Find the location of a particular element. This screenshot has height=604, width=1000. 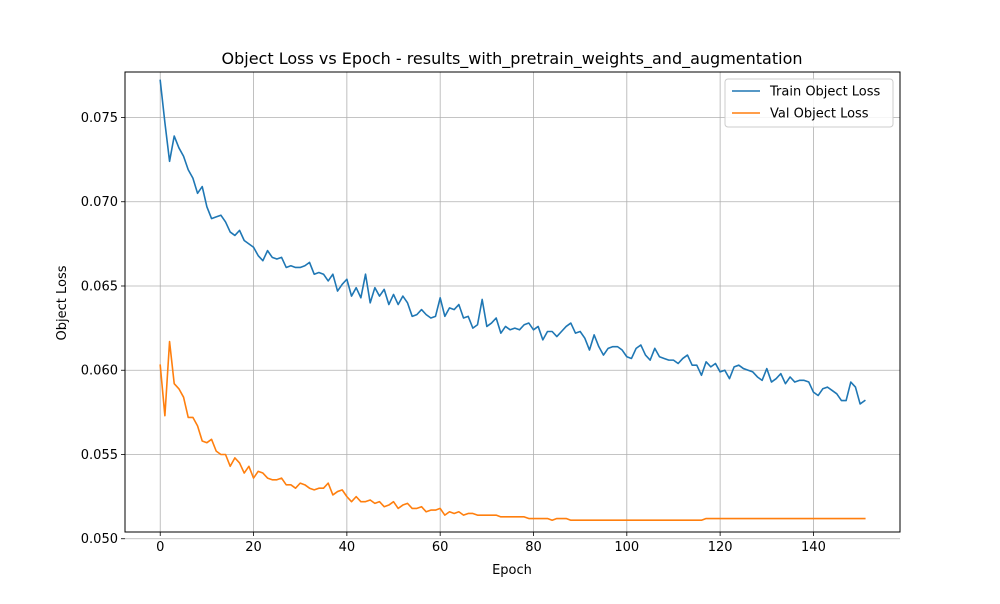

y-tick-label: 0.055 is located at coordinates (99, 455).